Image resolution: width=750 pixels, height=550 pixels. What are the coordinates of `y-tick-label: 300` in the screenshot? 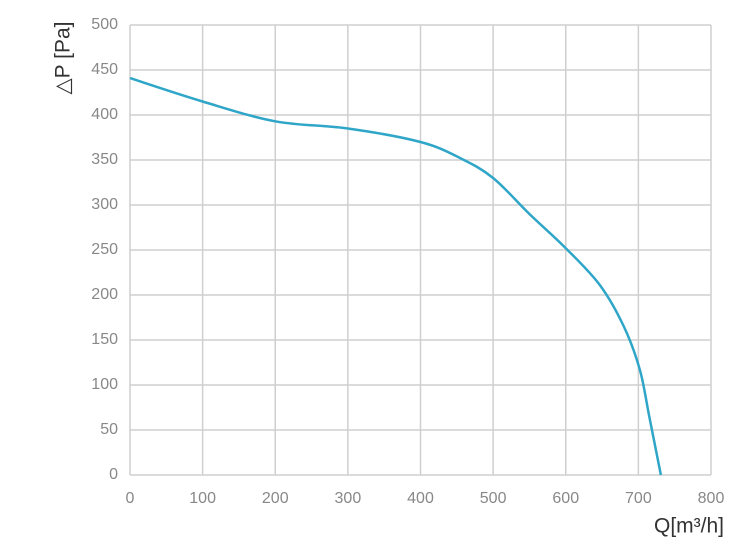 It's located at (104, 204).